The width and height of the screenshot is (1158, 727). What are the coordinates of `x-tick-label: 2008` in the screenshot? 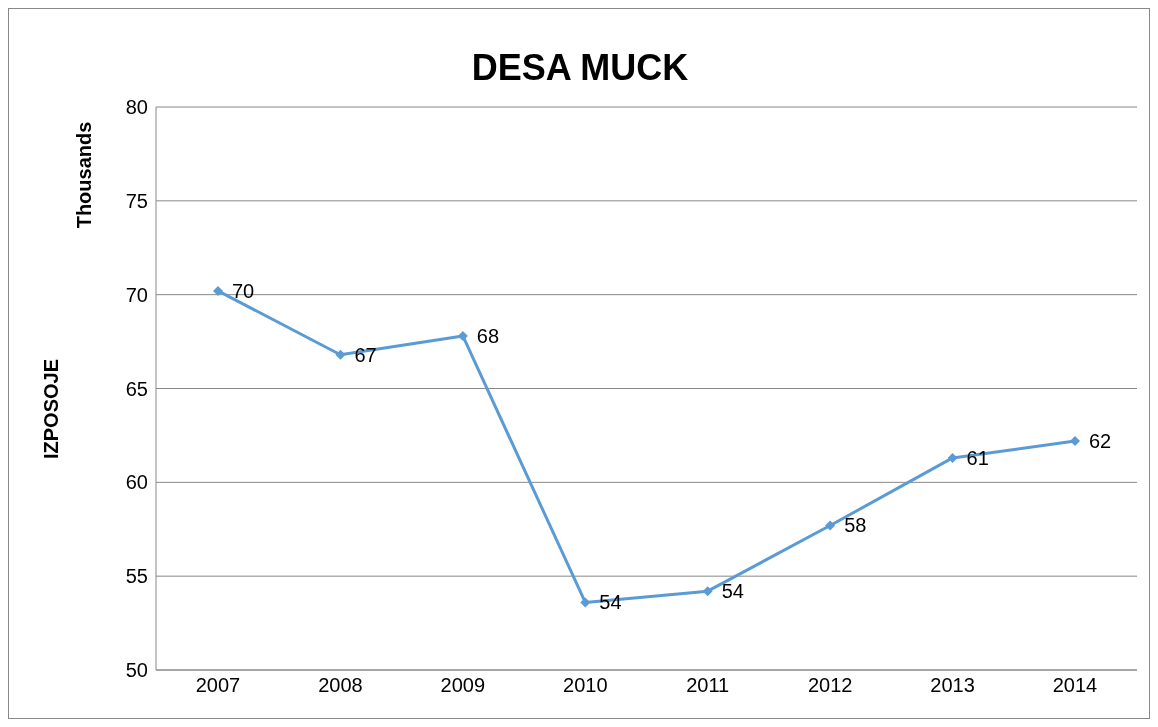 It's located at (340, 685).